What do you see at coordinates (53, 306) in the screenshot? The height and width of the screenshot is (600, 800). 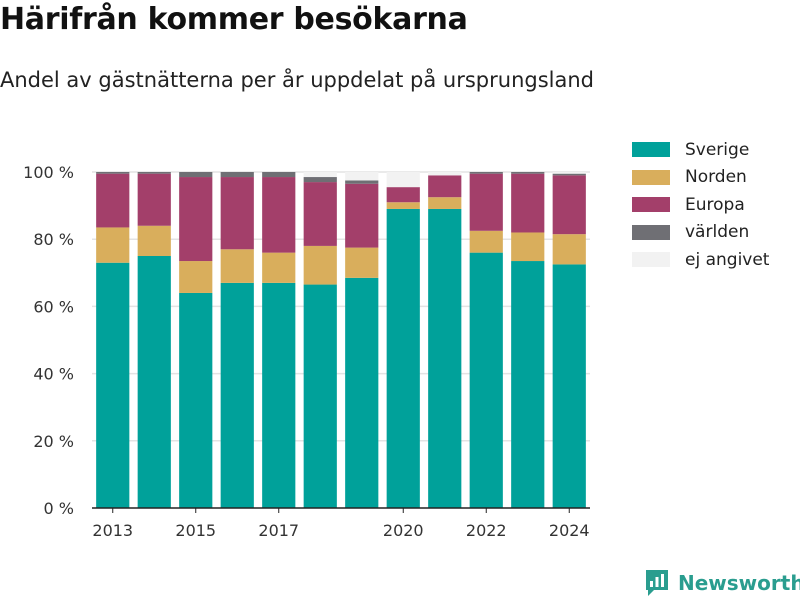 I see `y-tick-label: 60 %` at bounding box center [53, 306].